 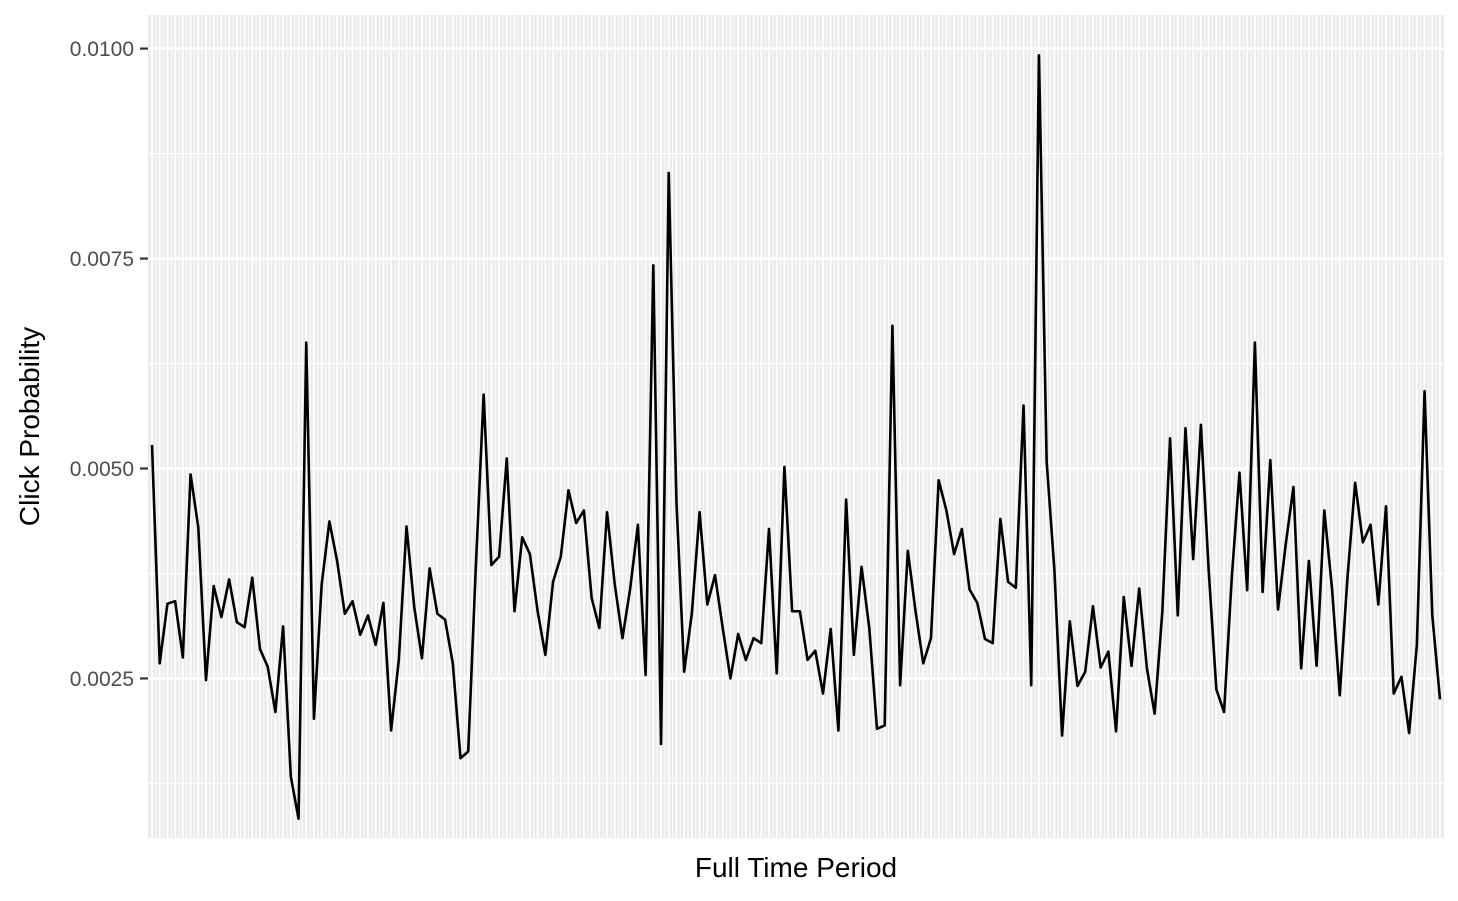 What do you see at coordinates (102, 679) in the screenshot?
I see `y-tick-label: 0.0025` at bounding box center [102, 679].